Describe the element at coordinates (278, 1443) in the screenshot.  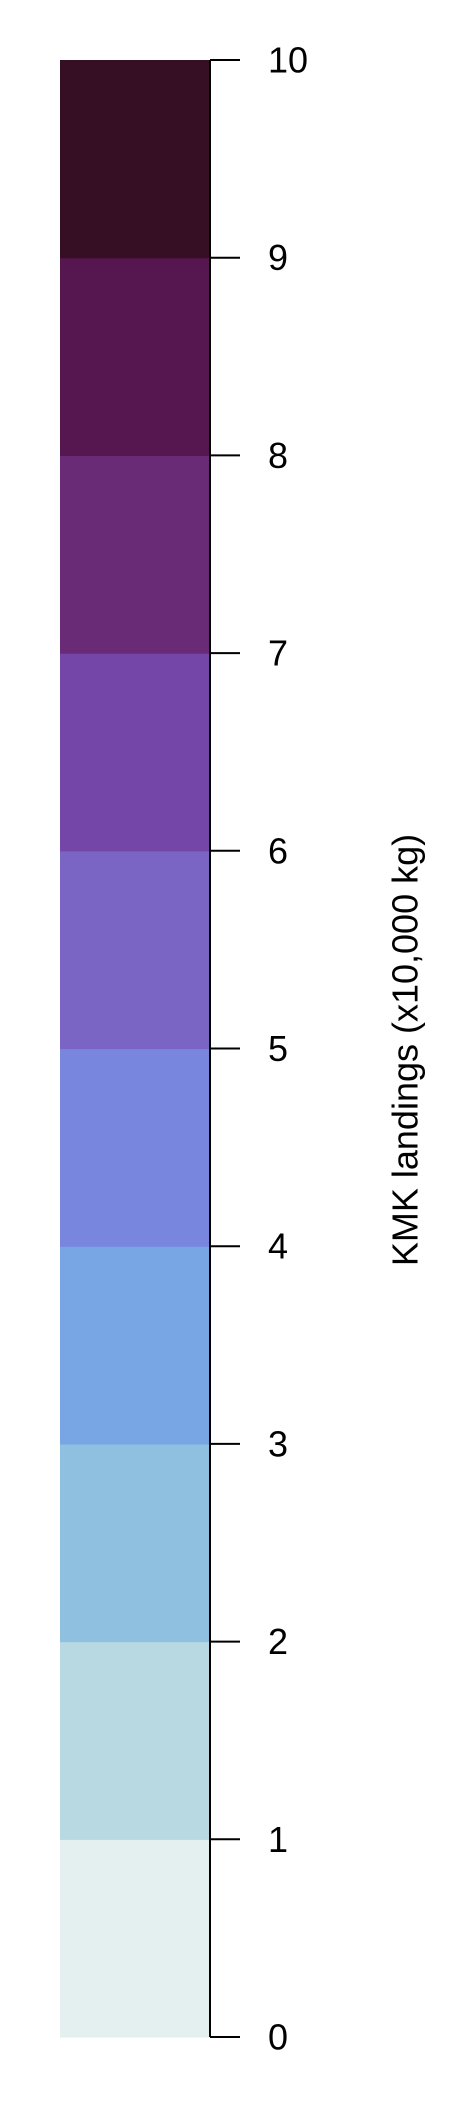
I see `tick-label-3: 3` at that location.